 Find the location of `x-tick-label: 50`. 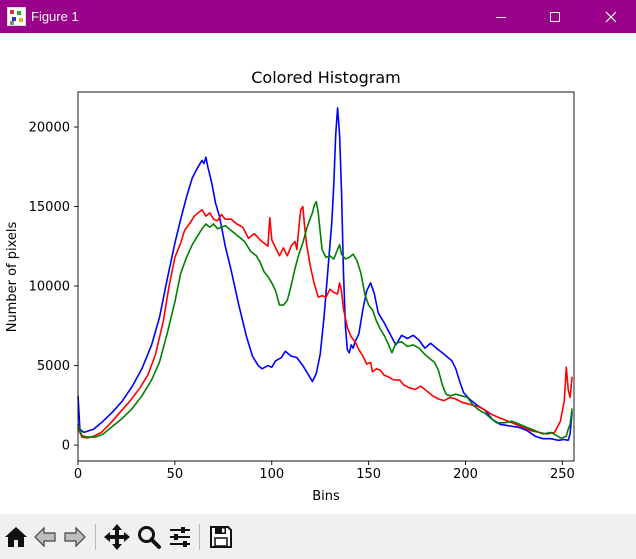

x-tick-label: 50 is located at coordinates (175, 474).